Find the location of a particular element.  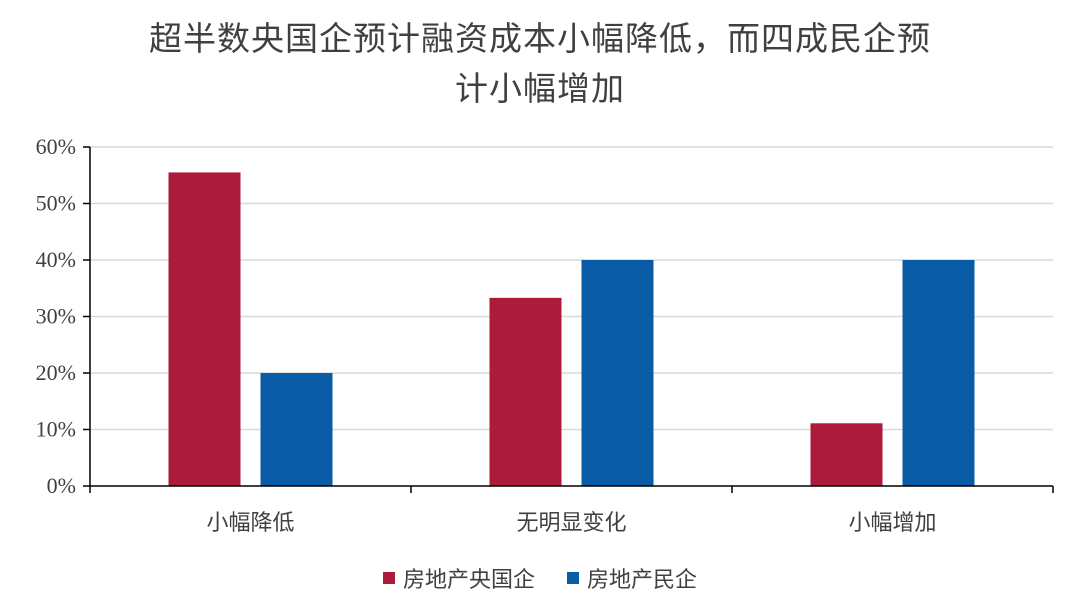

x-tick-label: 小幅降低 is located at coordinates (250, 523).